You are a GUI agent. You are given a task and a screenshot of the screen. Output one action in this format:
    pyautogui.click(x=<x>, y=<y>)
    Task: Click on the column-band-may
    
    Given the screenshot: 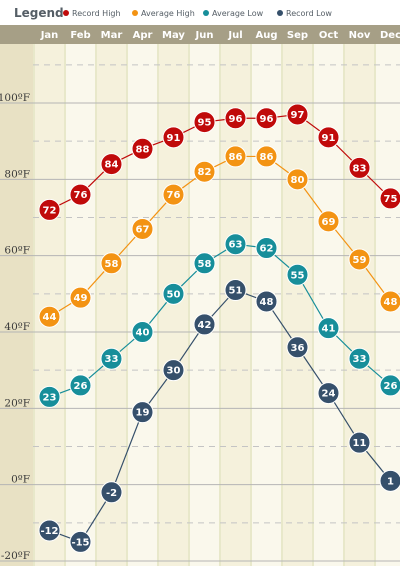 What is the action you would take?
    pyautogui.click(x=173, y=305)
    